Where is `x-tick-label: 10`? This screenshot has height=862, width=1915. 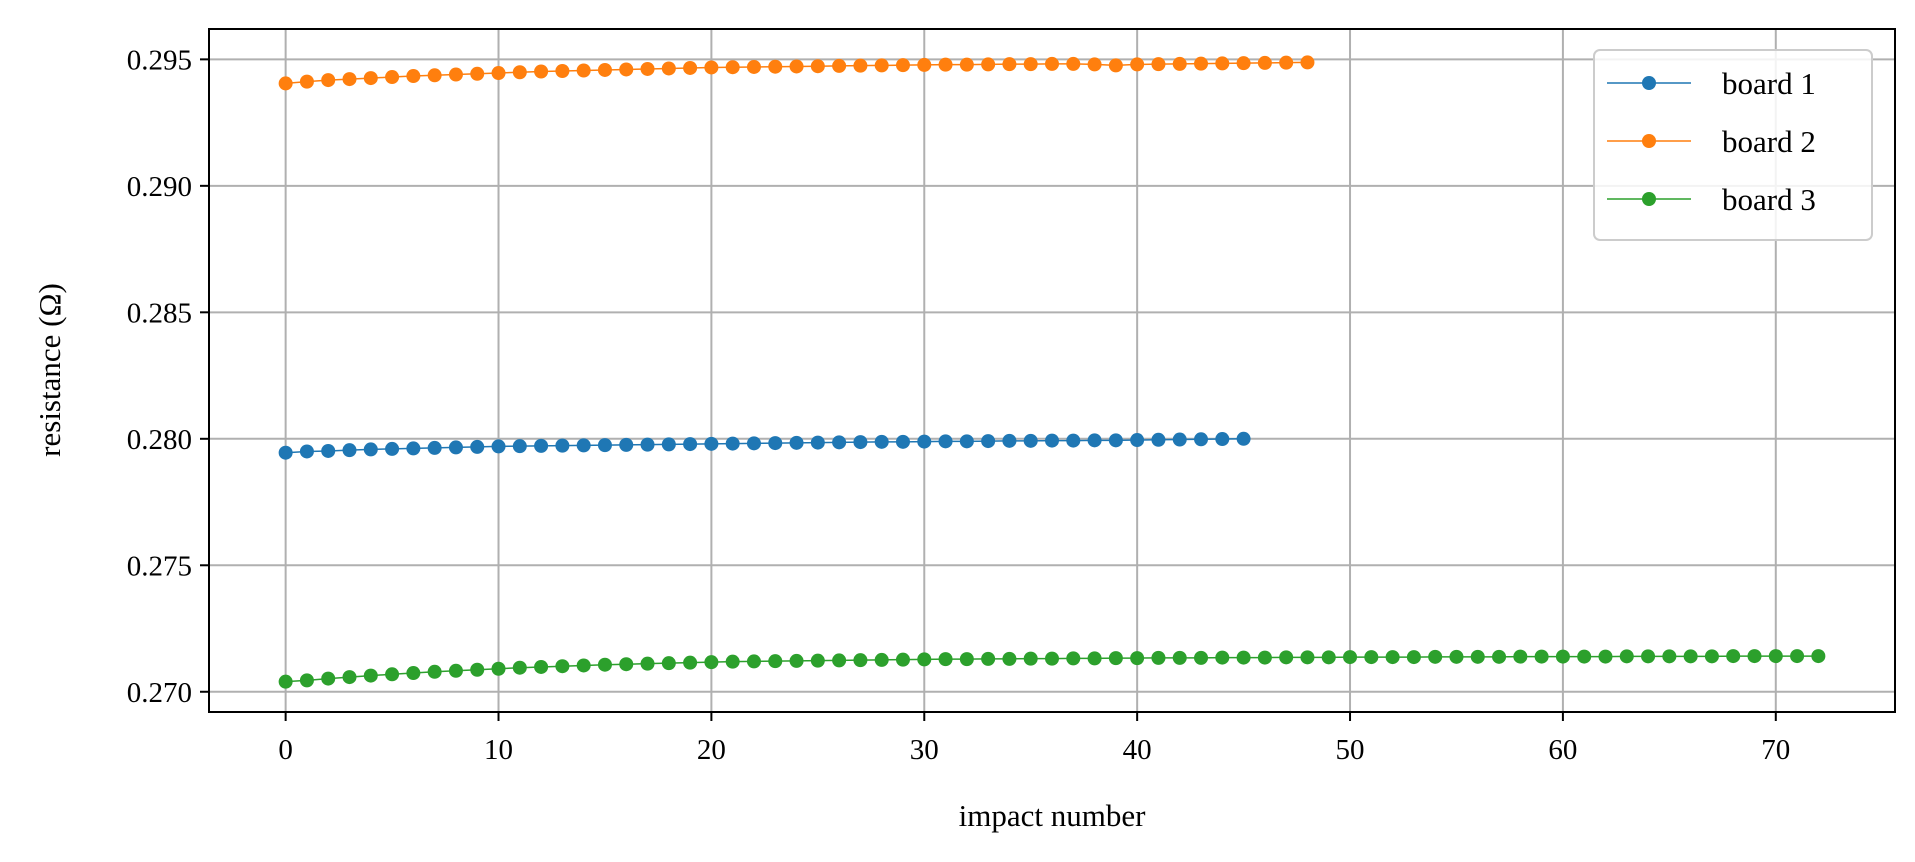
x-tick-label: 10 is located at coordinates (498, 750).